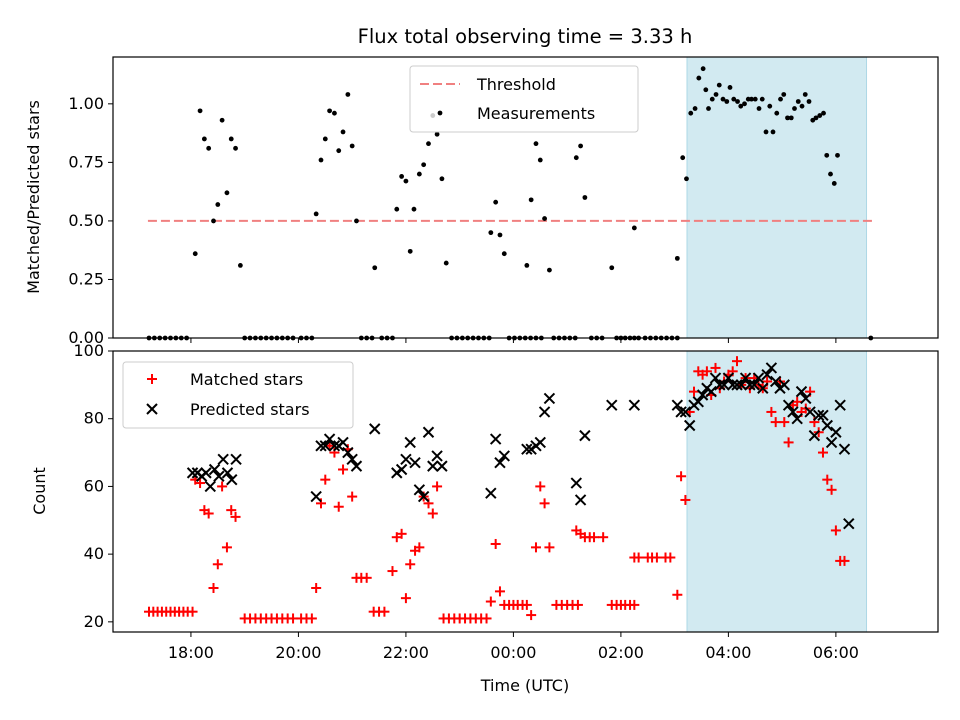 Image resolution: width=960 pixels, height=720 pixels. What do you see at coordinates (440, 113) in the screenshot?
I see `legend-measurements-swatch` at bounding box center [440, 113].